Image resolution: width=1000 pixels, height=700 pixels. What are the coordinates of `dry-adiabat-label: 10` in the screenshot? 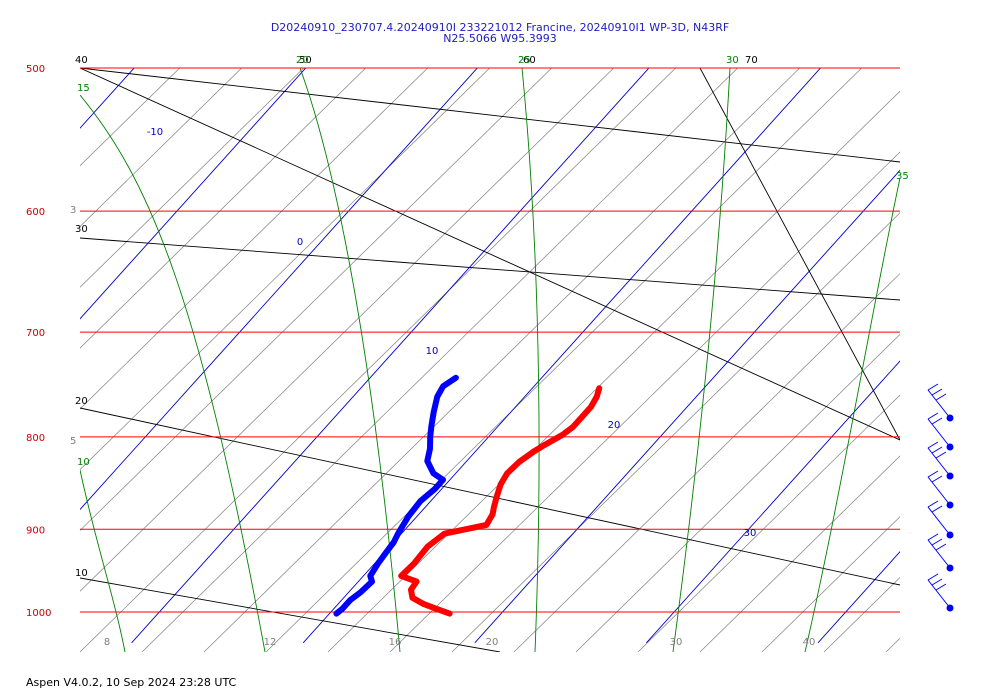 It's located at (81, 573).